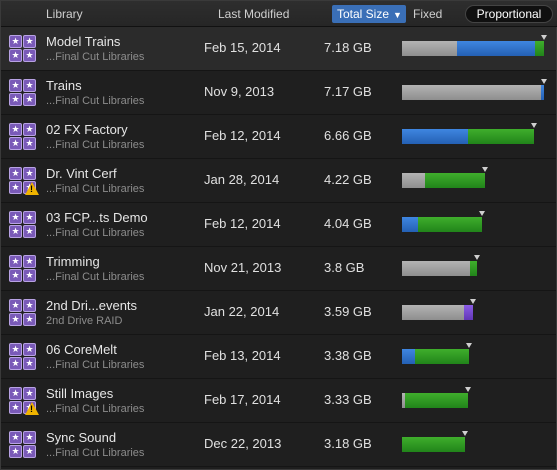 This screenshot has width=557, height=470. Describe the element at coordinates (348, 91) in the screenshot. I see `total-size-value: 7.17 GB` at that location.